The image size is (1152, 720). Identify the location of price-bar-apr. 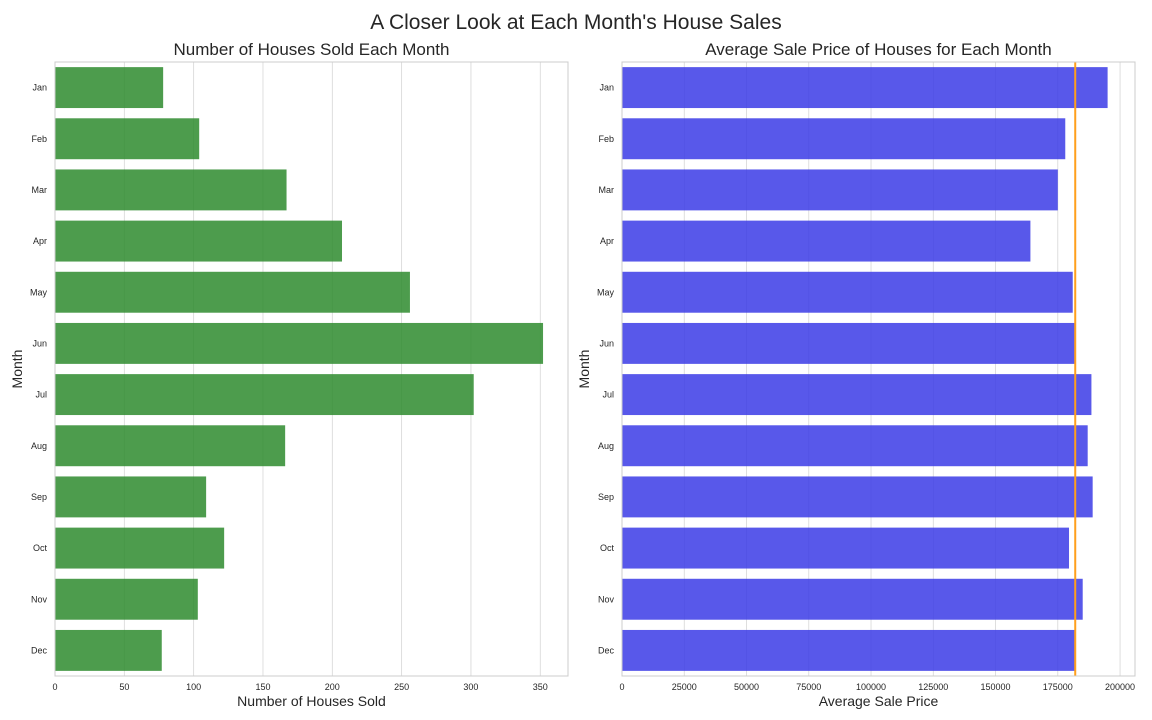
(826, 241).